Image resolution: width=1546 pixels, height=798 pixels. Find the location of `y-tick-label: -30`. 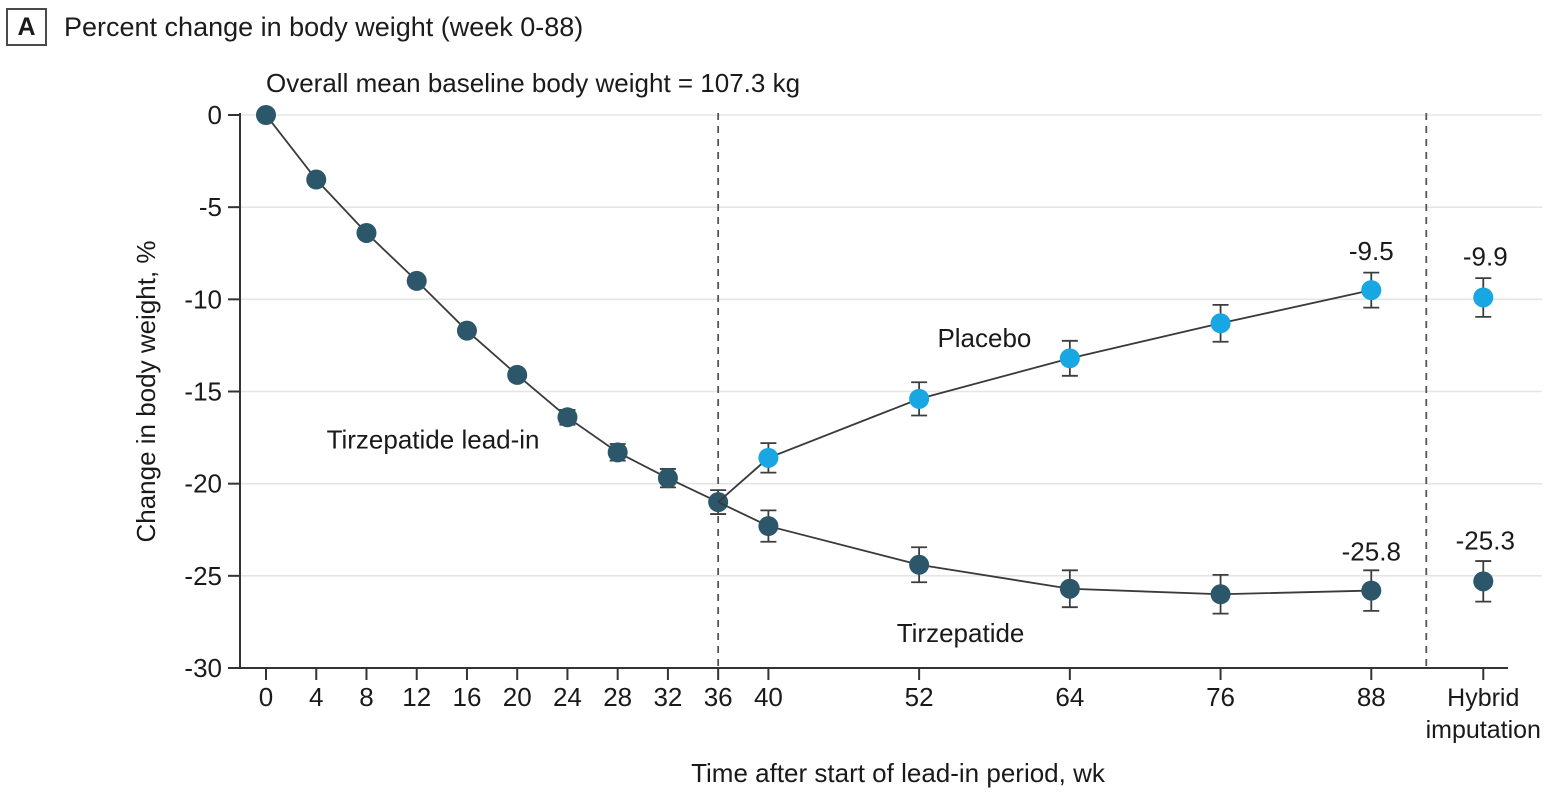

y-tick-label: -30 is located at coordinates (203, 668).